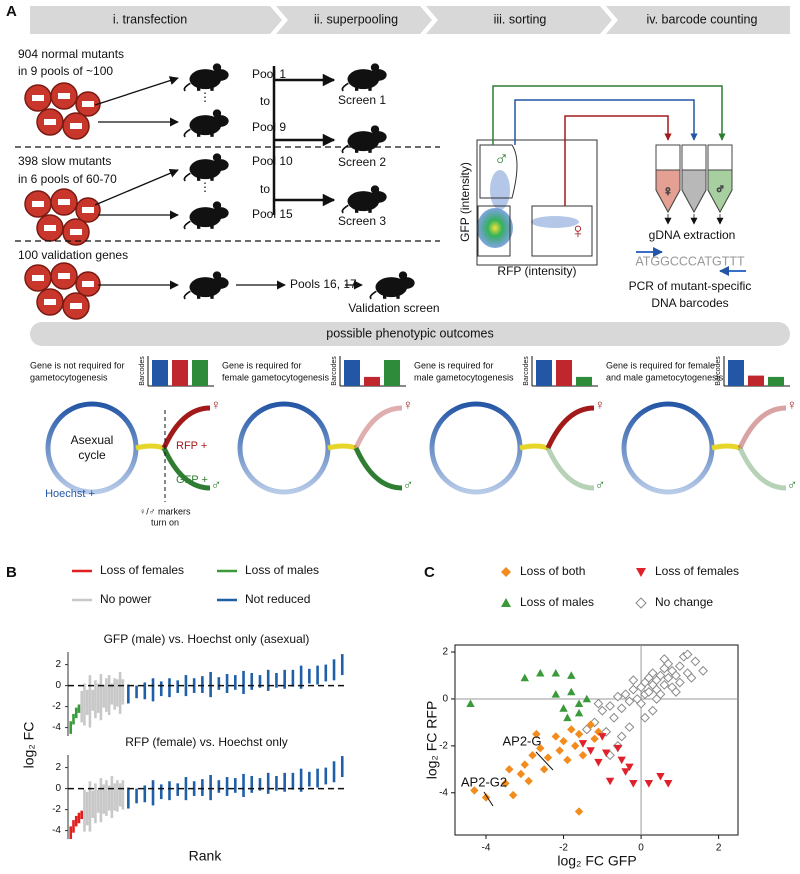 The height and width of the screenshot is (874, 800). Describe the element at coordinates (265, 101) in the screenshot. I see `pool: to` at that location.